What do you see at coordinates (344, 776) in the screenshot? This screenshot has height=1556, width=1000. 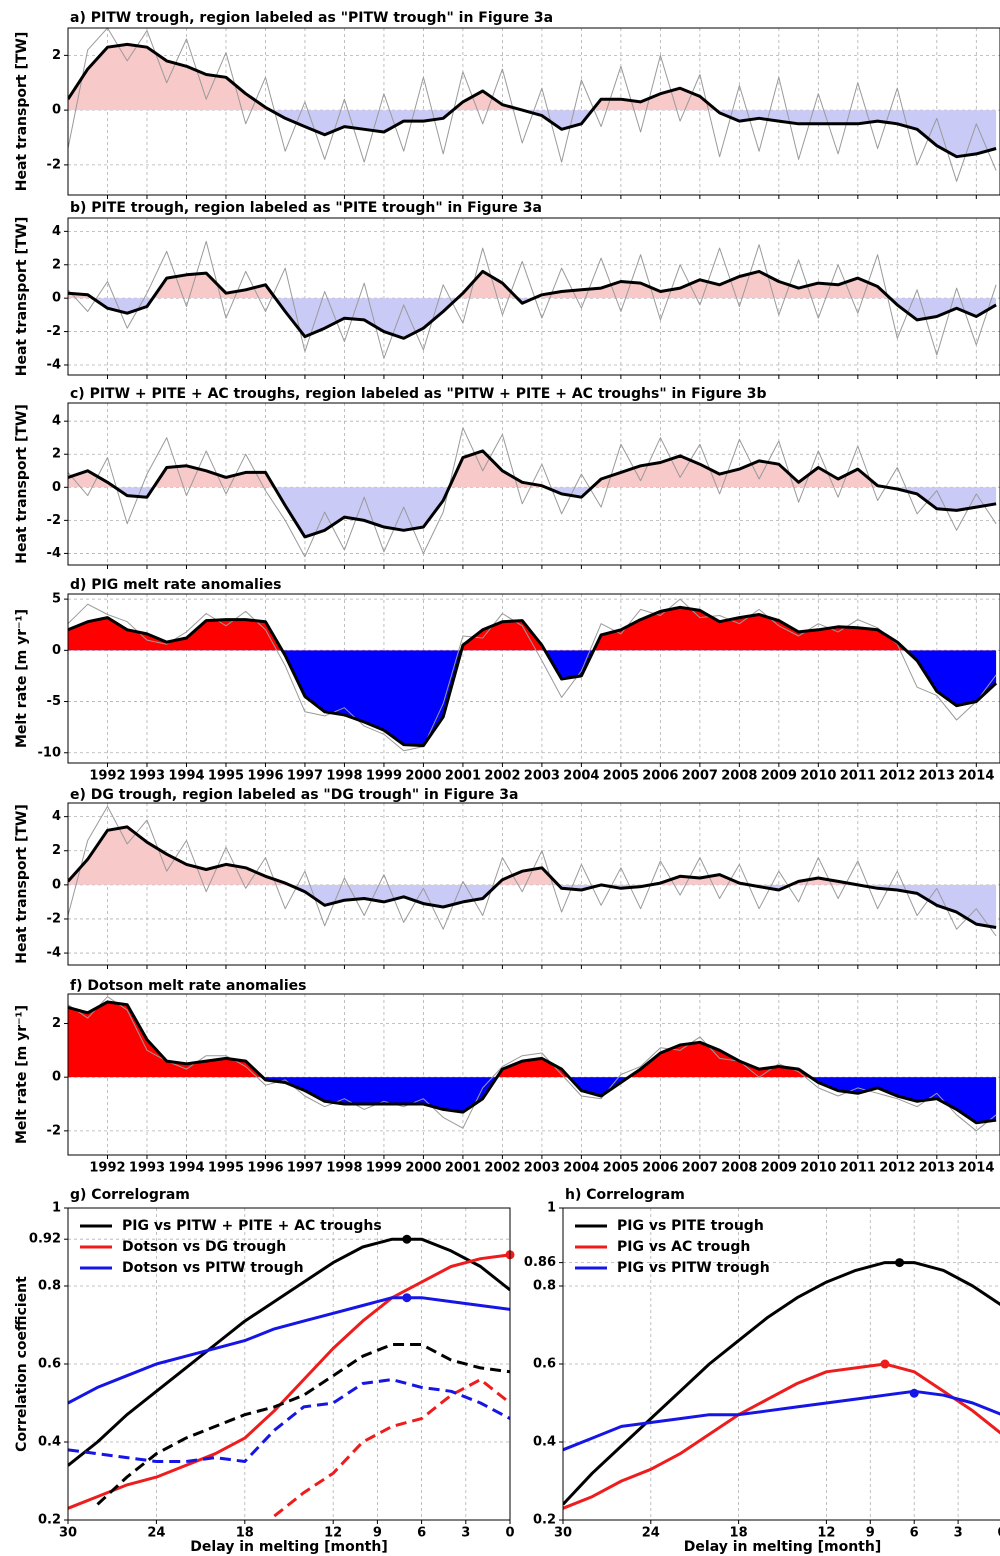 I see `x-tick-label: 1998` at bounding box center [344, 776].